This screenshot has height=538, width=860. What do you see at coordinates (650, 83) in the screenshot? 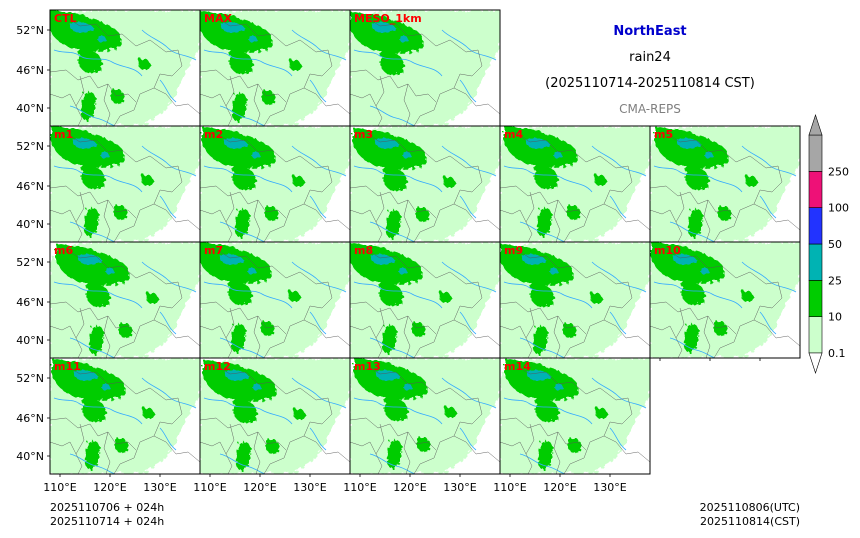
I see `valid-period: (2025110714-2025110814 CST)` at bounding box center [650, 83].